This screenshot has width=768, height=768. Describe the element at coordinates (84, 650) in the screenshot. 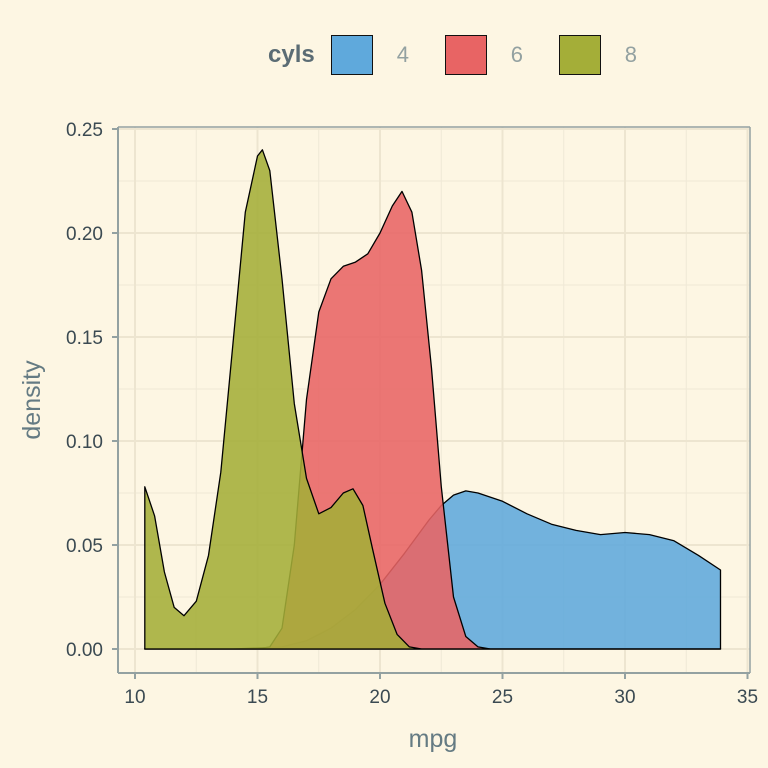

I see `y-tick-label: 0.00` at that location.